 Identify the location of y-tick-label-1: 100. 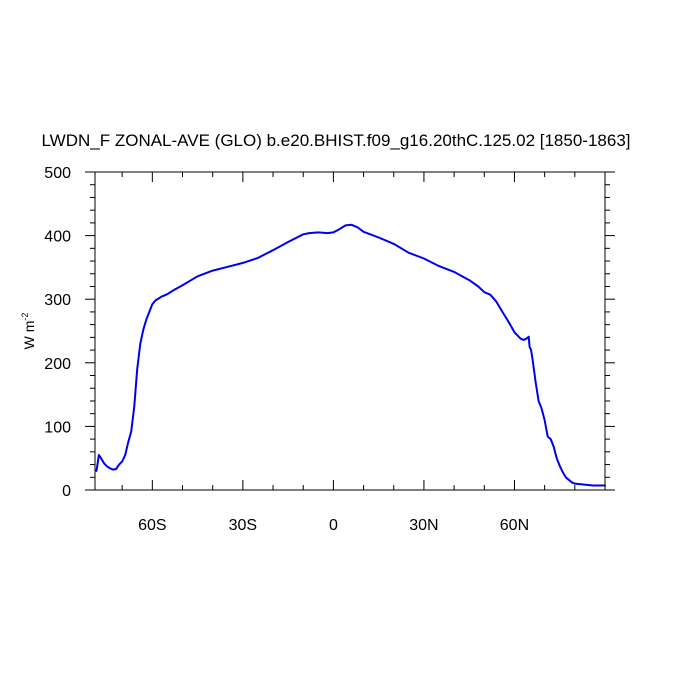
(57, 427).